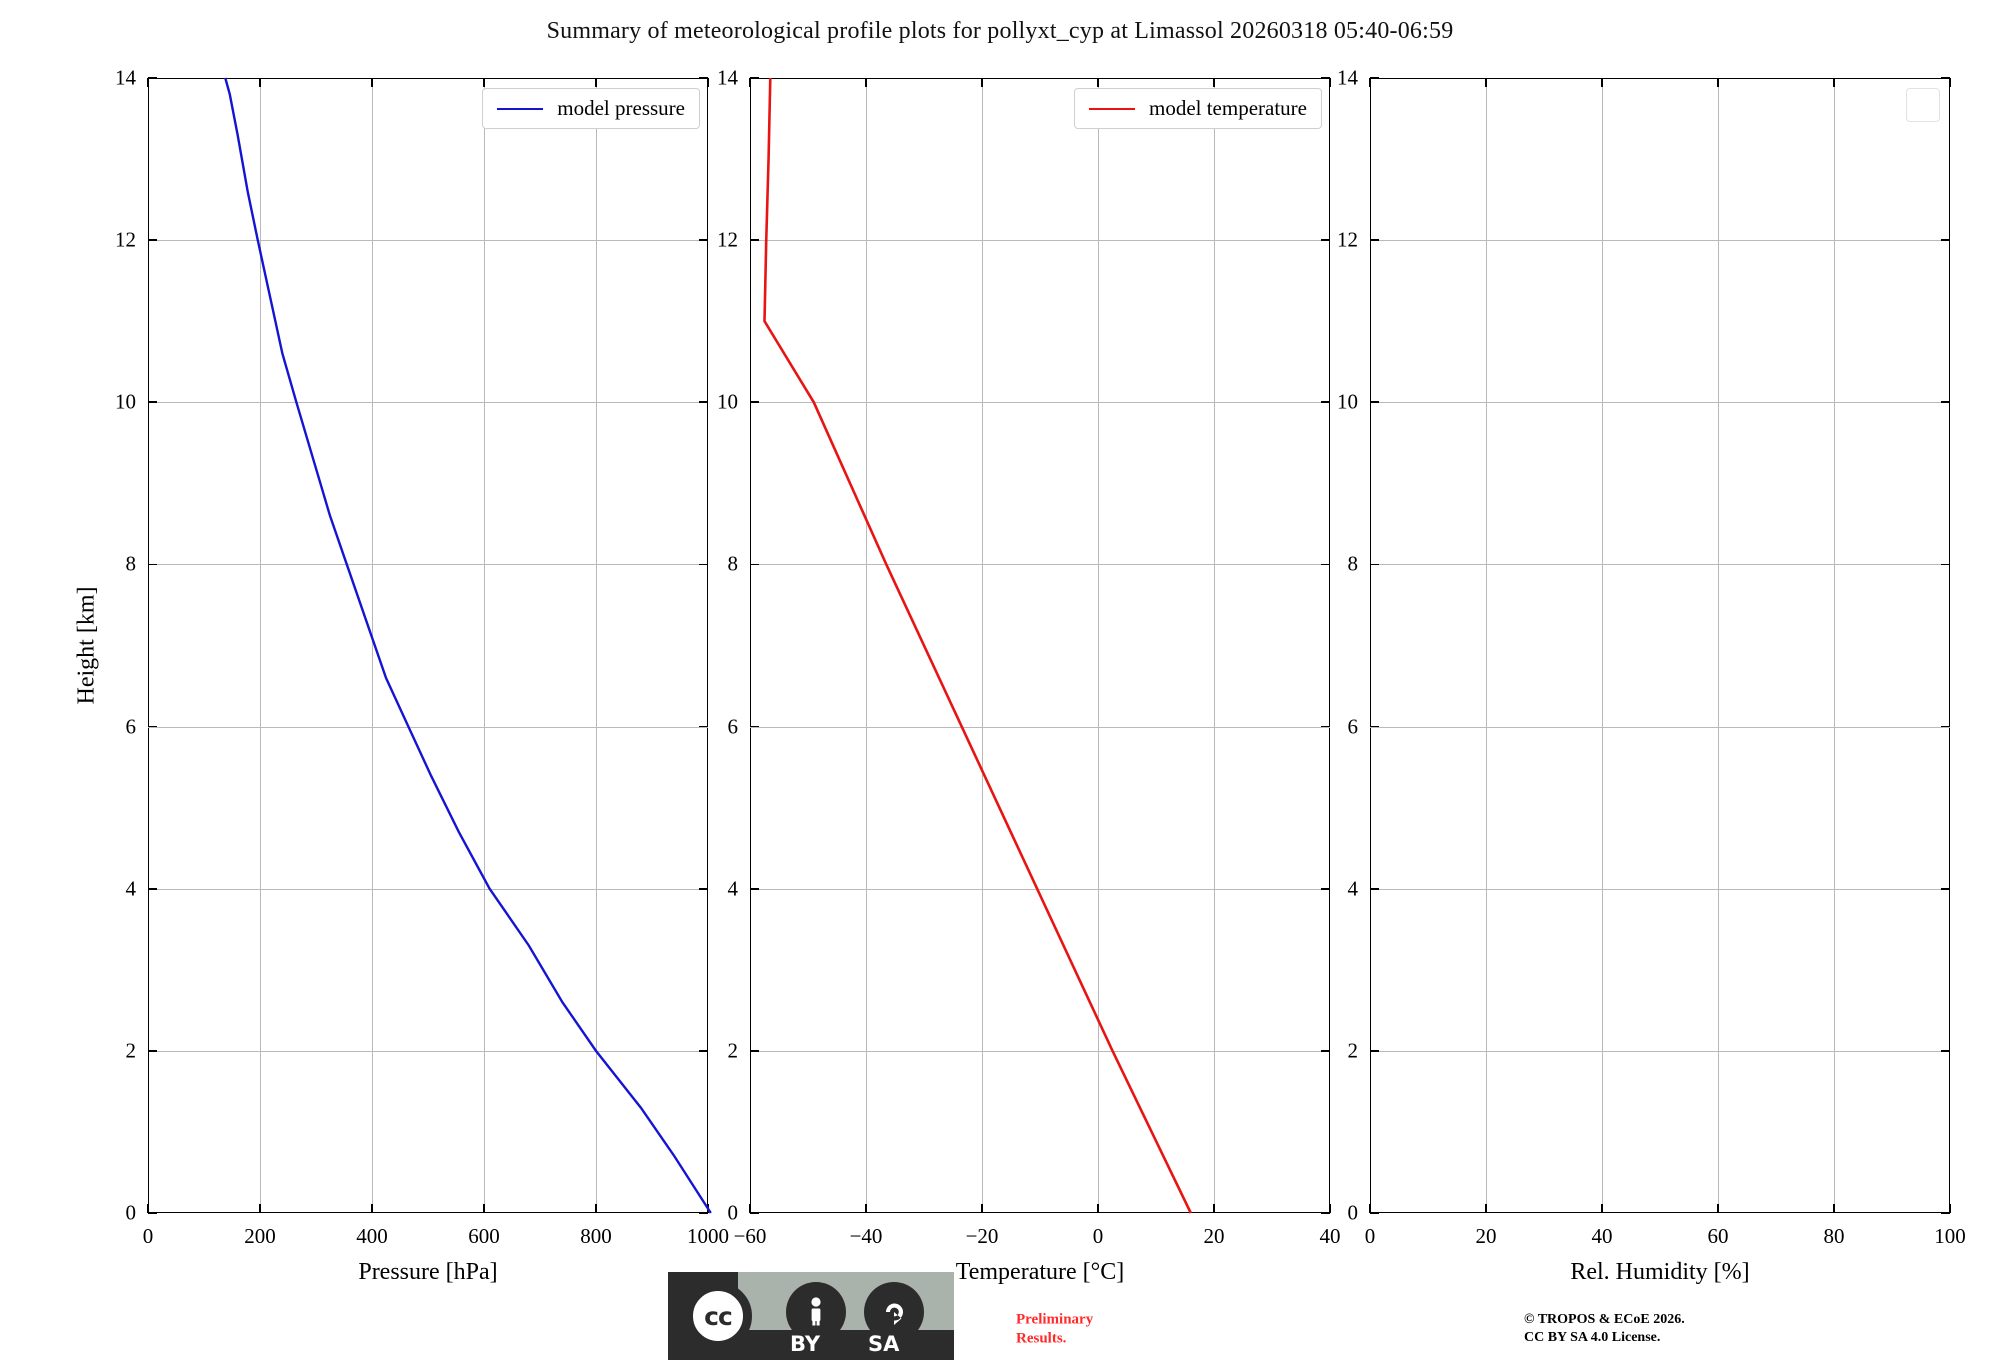  I want to click on person-glyph, so click(816, 1311).